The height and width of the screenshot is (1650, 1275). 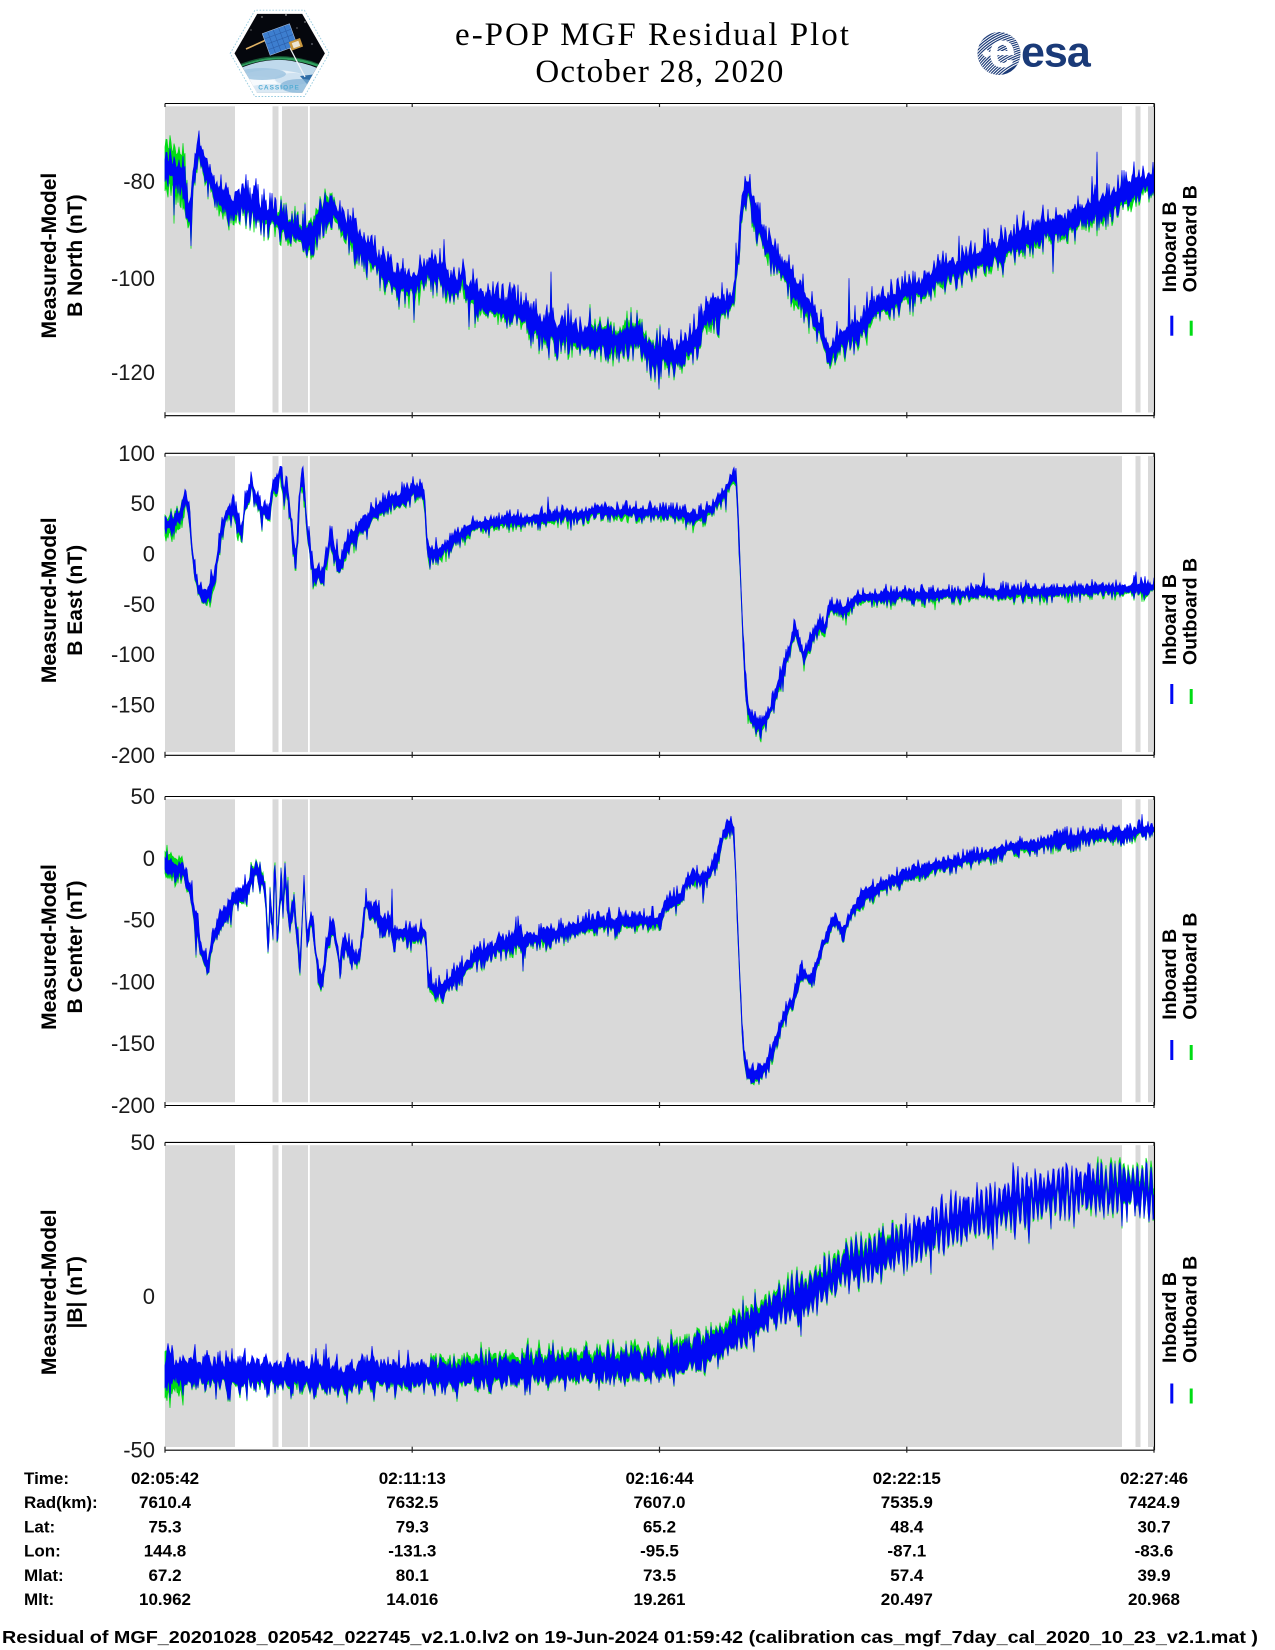 I want to click on svg-text: -131.3, so click(x=412, y=1551).